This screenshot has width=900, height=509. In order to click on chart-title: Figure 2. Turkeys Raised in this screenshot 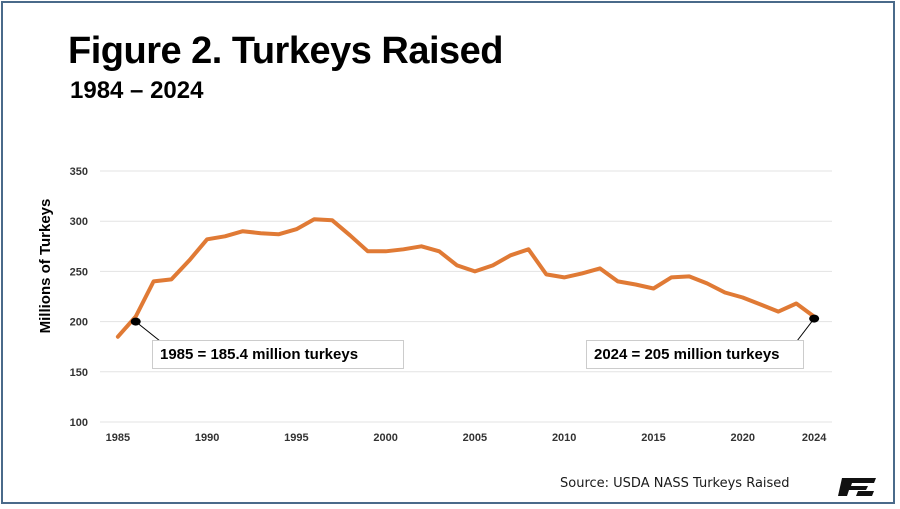, I will do `click(286, 51)`.